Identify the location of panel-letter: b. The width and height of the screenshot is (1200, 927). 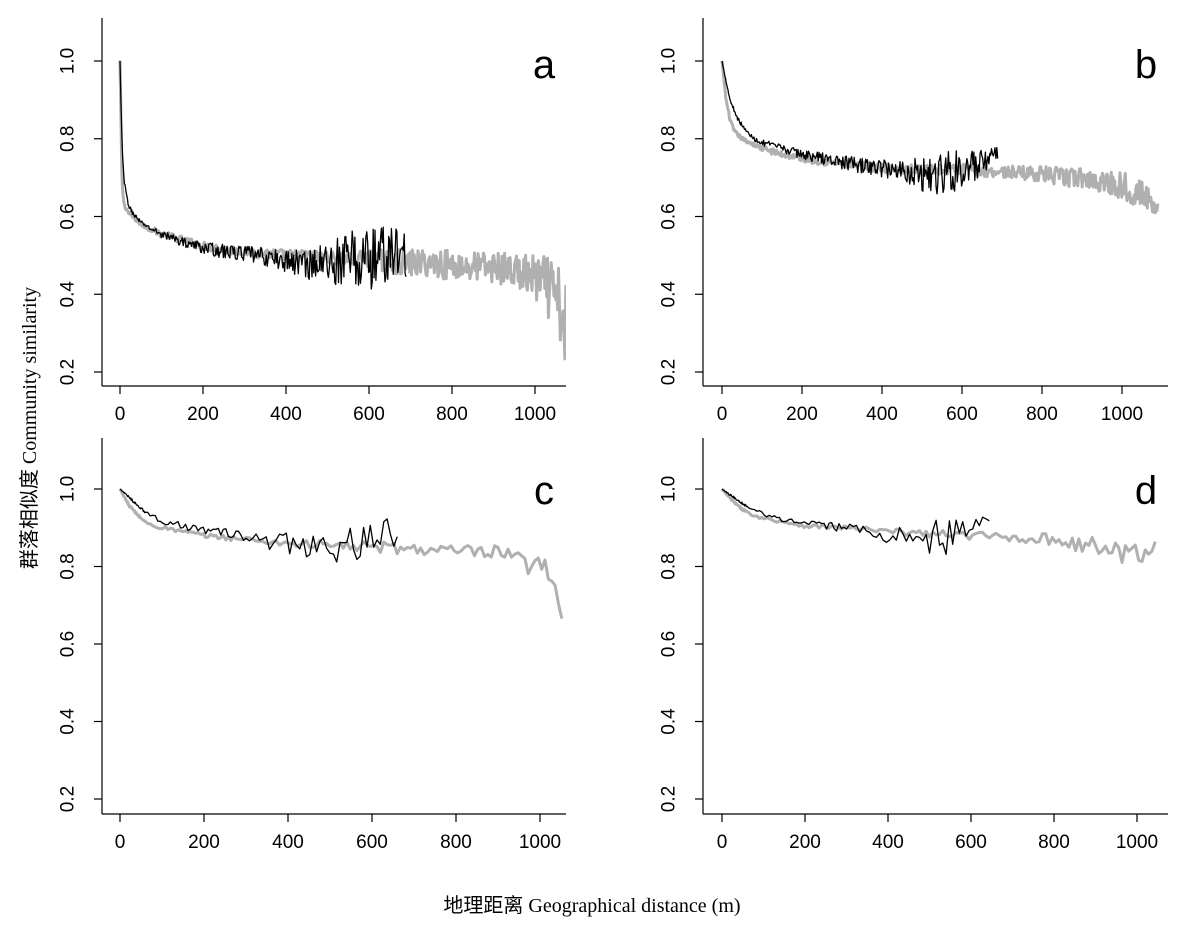
(1146, 65).